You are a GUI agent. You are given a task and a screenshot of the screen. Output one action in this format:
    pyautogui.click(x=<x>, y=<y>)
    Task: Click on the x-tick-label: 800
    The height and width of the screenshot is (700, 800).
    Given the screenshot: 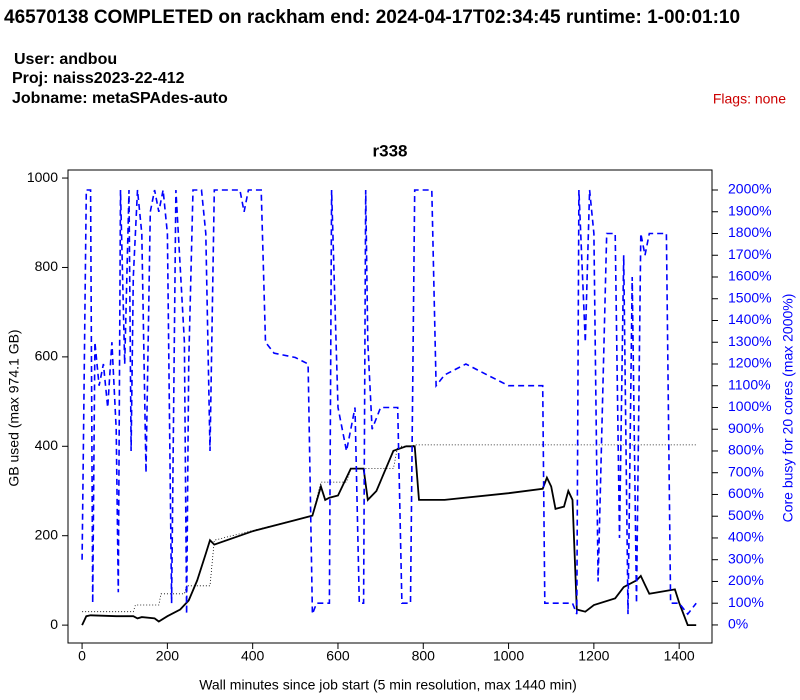 What is the action you would take?
    pyautogui.click(x=424, y=656)
    